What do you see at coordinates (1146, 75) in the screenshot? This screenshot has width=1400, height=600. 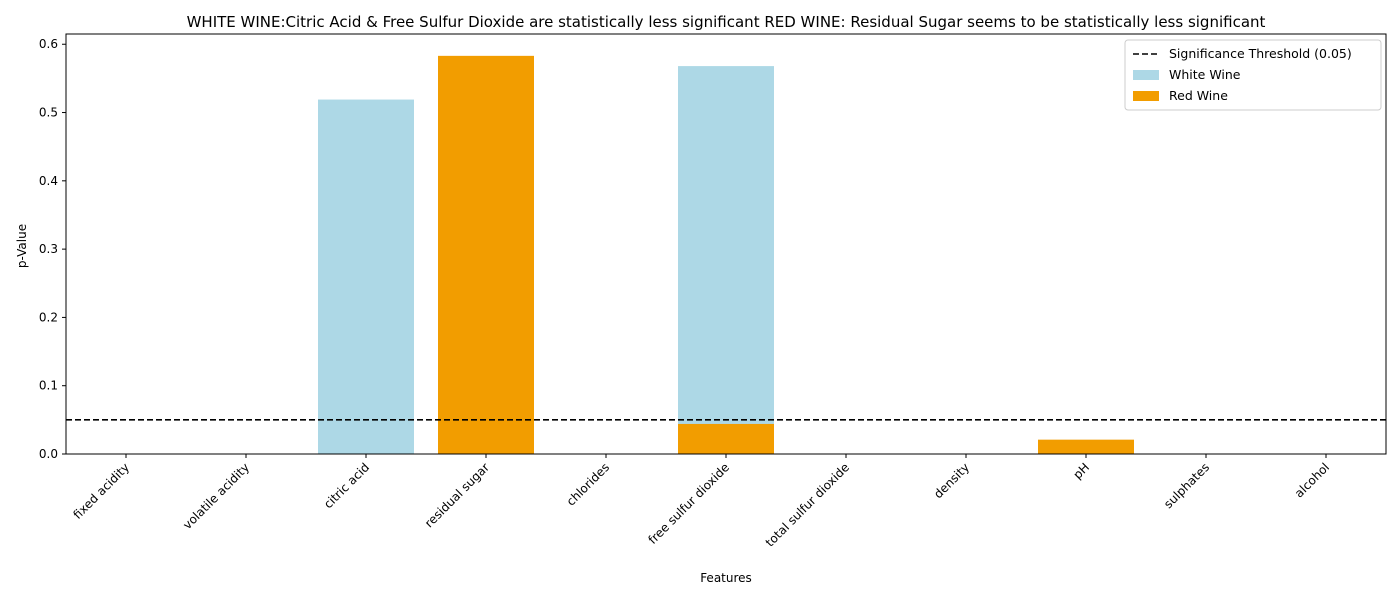 I see `legend-swatch-white` at bounding box center [1146, 75].